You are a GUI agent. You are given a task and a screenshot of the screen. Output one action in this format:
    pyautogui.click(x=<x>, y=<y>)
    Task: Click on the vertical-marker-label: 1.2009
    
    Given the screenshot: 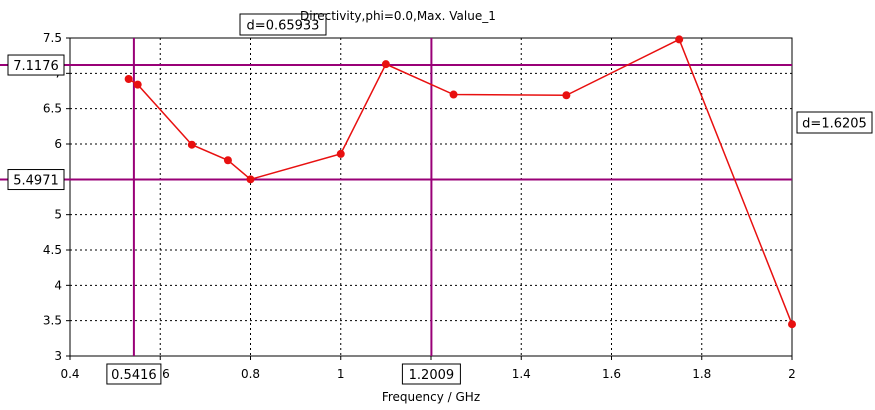 What is the action you would take?
    pyautogui.click(x=431, y=374)
    